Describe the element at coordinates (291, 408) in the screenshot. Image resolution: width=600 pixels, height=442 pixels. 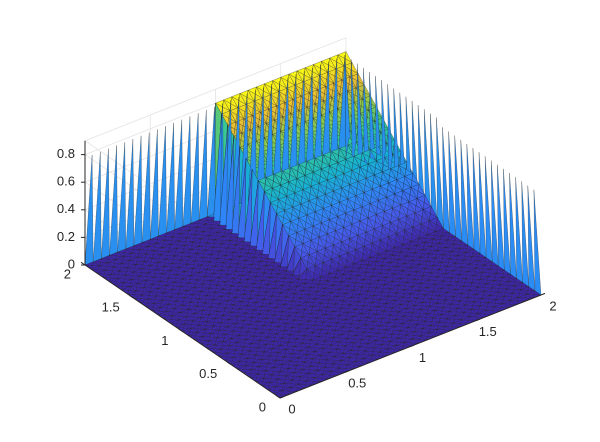
I see `x-tick-label: 0` at that location.